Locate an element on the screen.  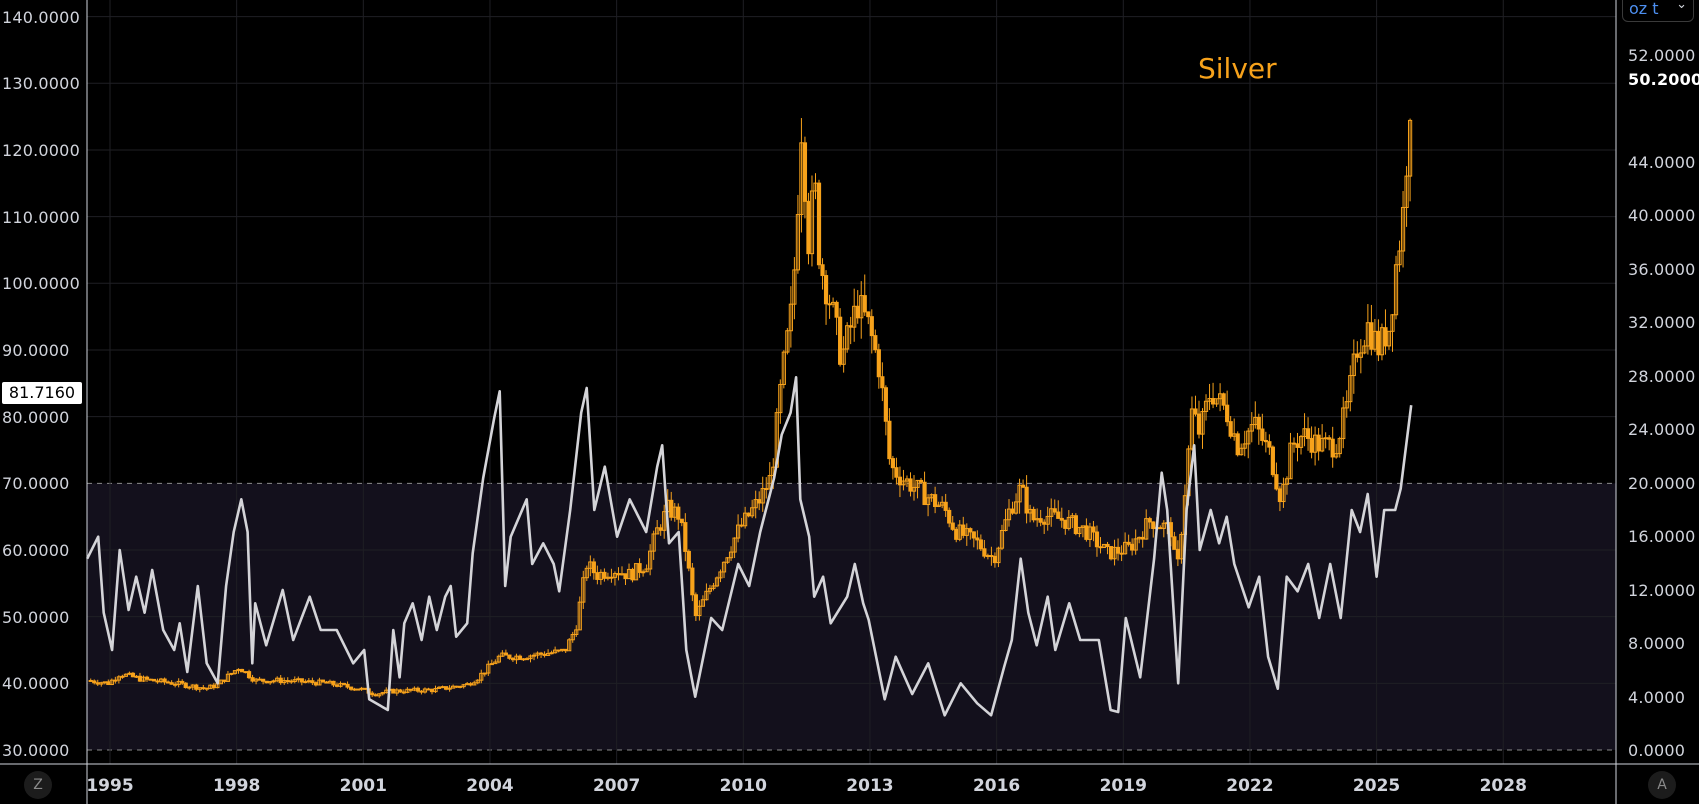
right-tick-label: 36.0000 is located at coordinates (1662, 269).